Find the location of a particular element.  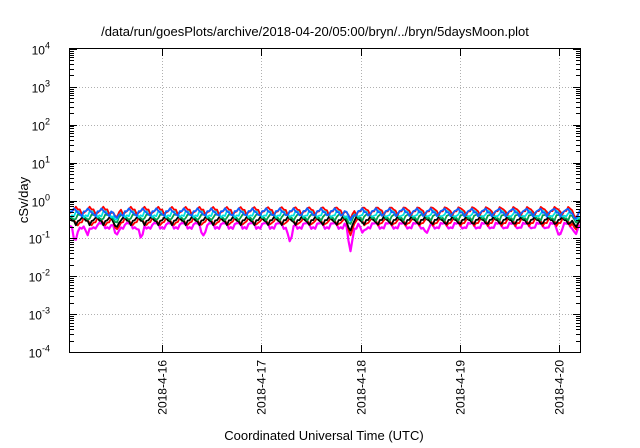

y-tick-label: 10¹ is located at coordinates (41, 163).